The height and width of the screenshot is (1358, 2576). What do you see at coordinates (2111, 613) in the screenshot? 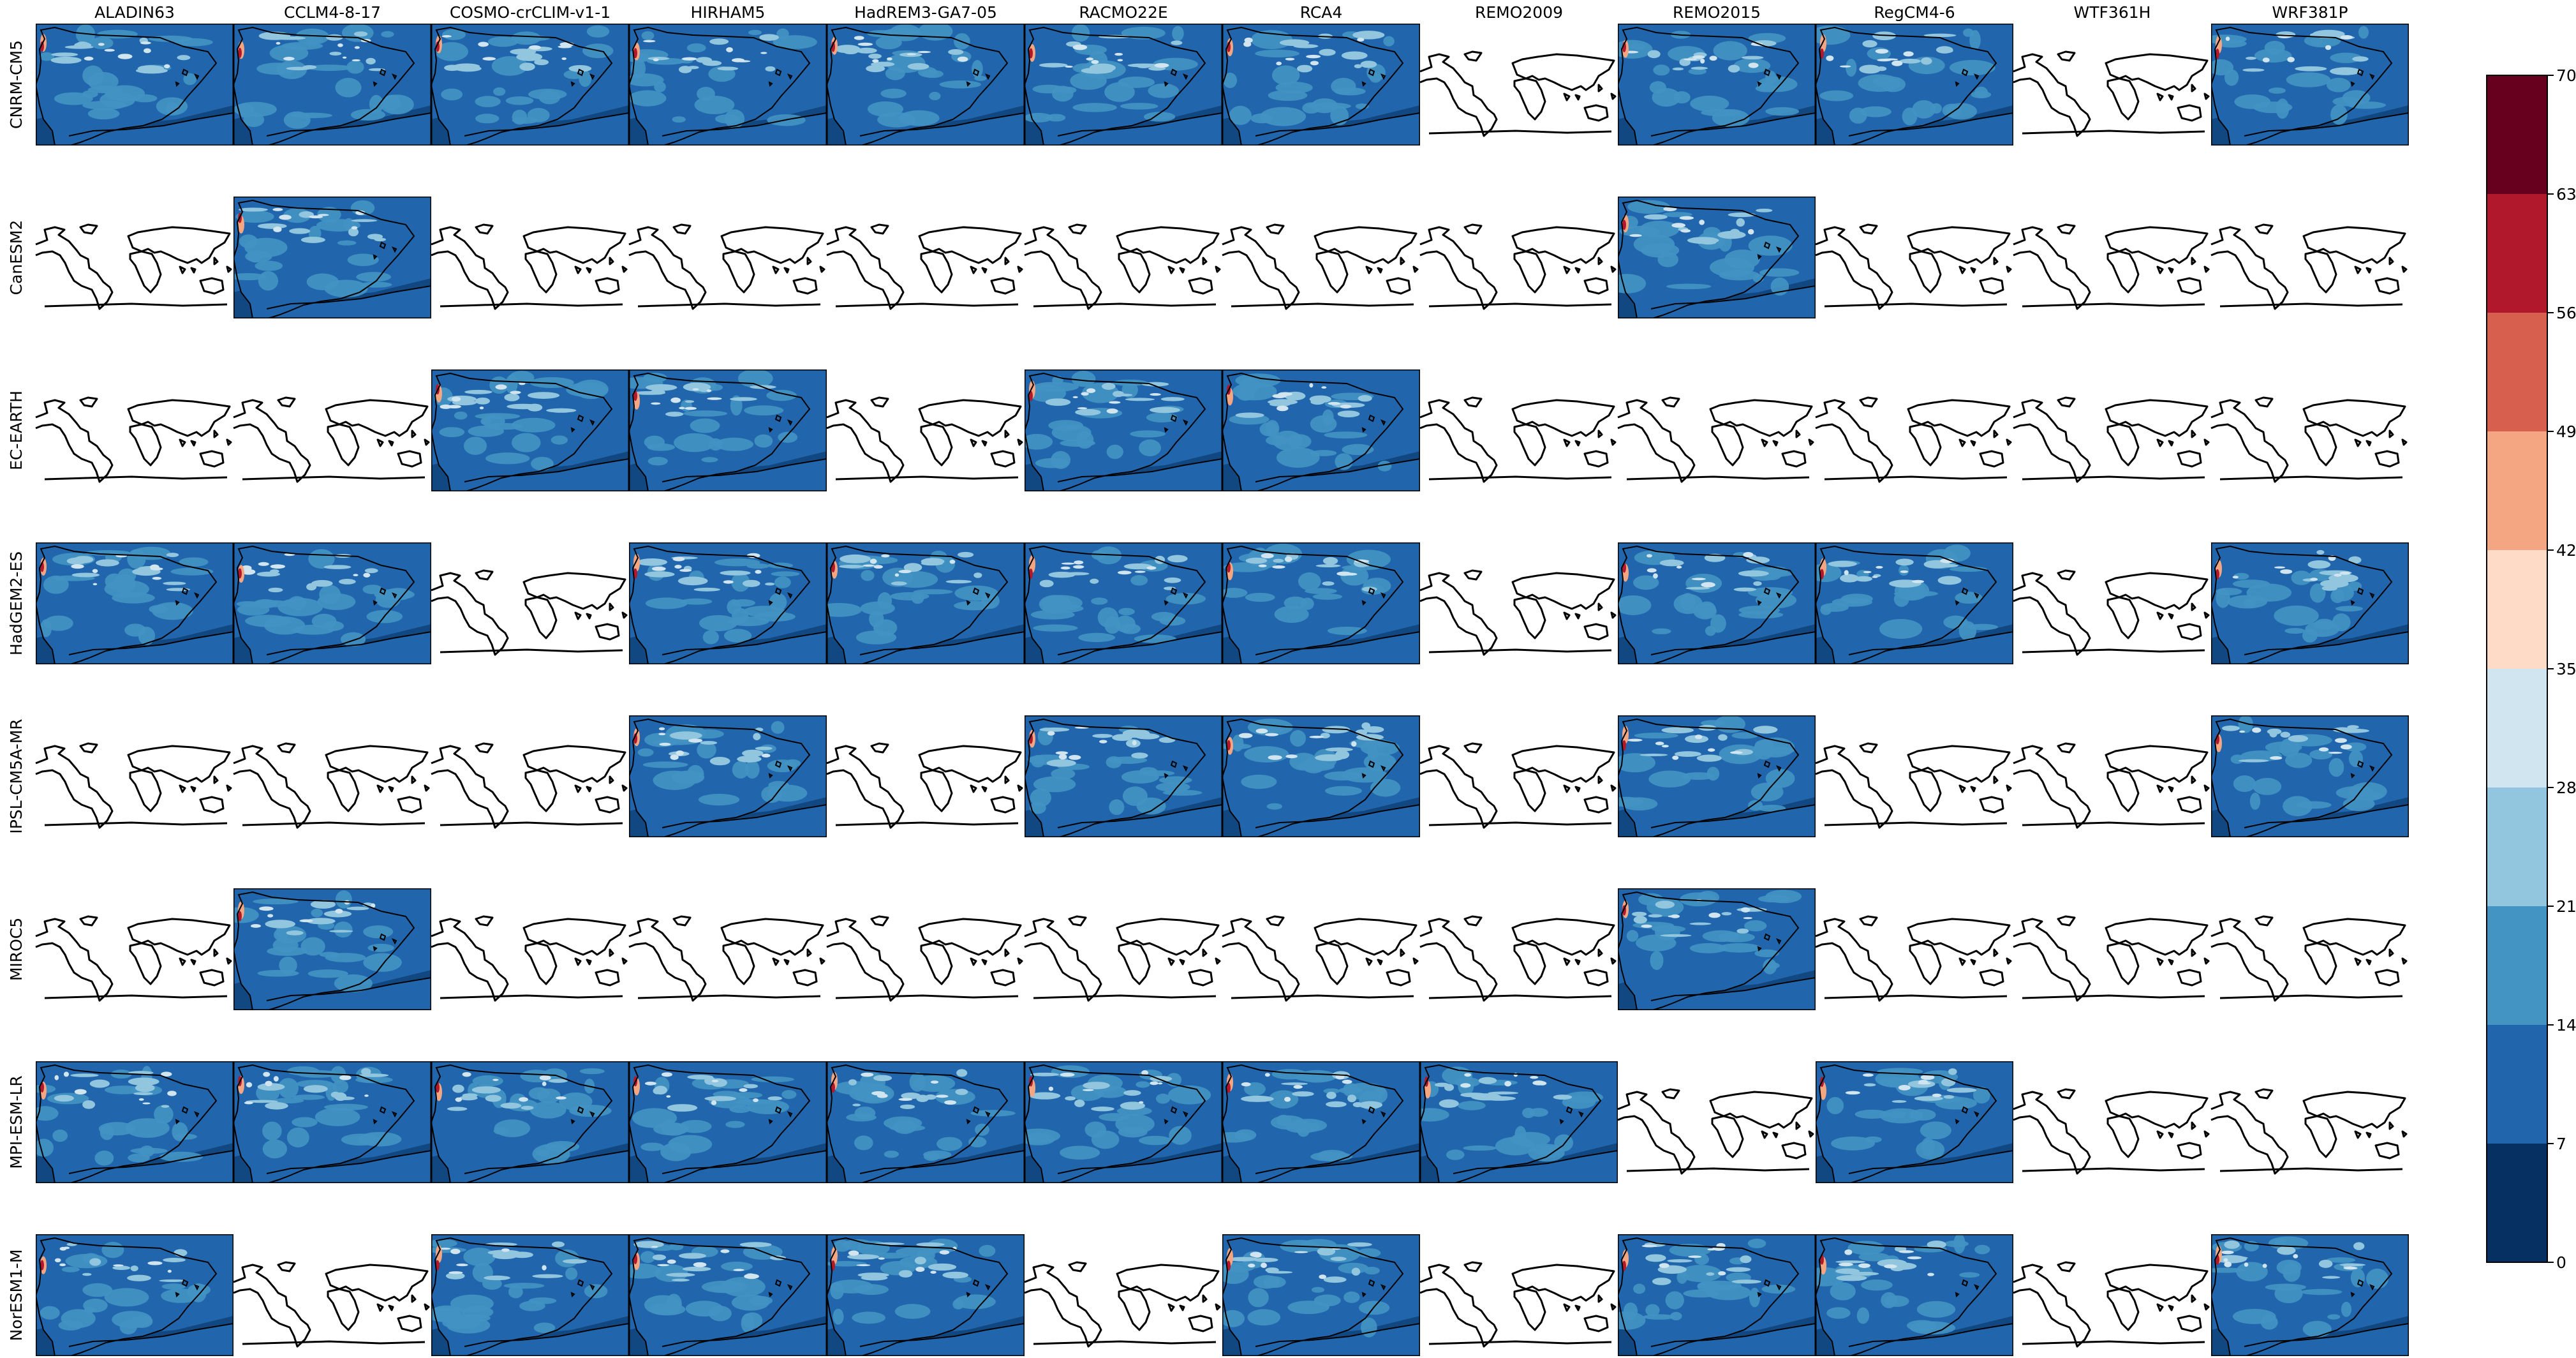
I see `panel-hadgem2-es-wtf361h-missing` at bounding box center [2111, 613].